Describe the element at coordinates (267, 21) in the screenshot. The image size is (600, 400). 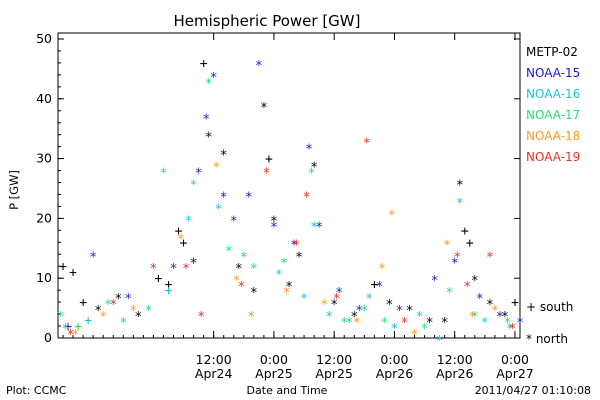
I see `chart-title: Hemispheric Power [GW]` at that location.